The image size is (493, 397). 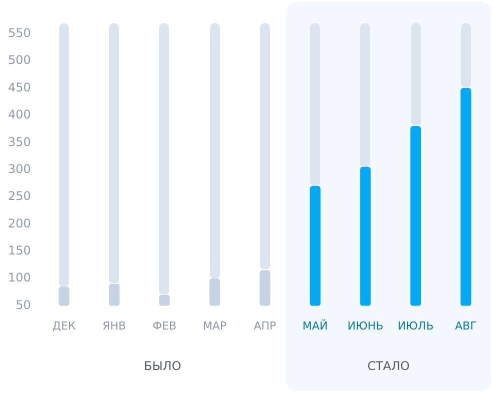 What do you see at coordinates (19, 87) in the screenshot?
I see `y-tick-label: 450` at bounding box center [19, 87].